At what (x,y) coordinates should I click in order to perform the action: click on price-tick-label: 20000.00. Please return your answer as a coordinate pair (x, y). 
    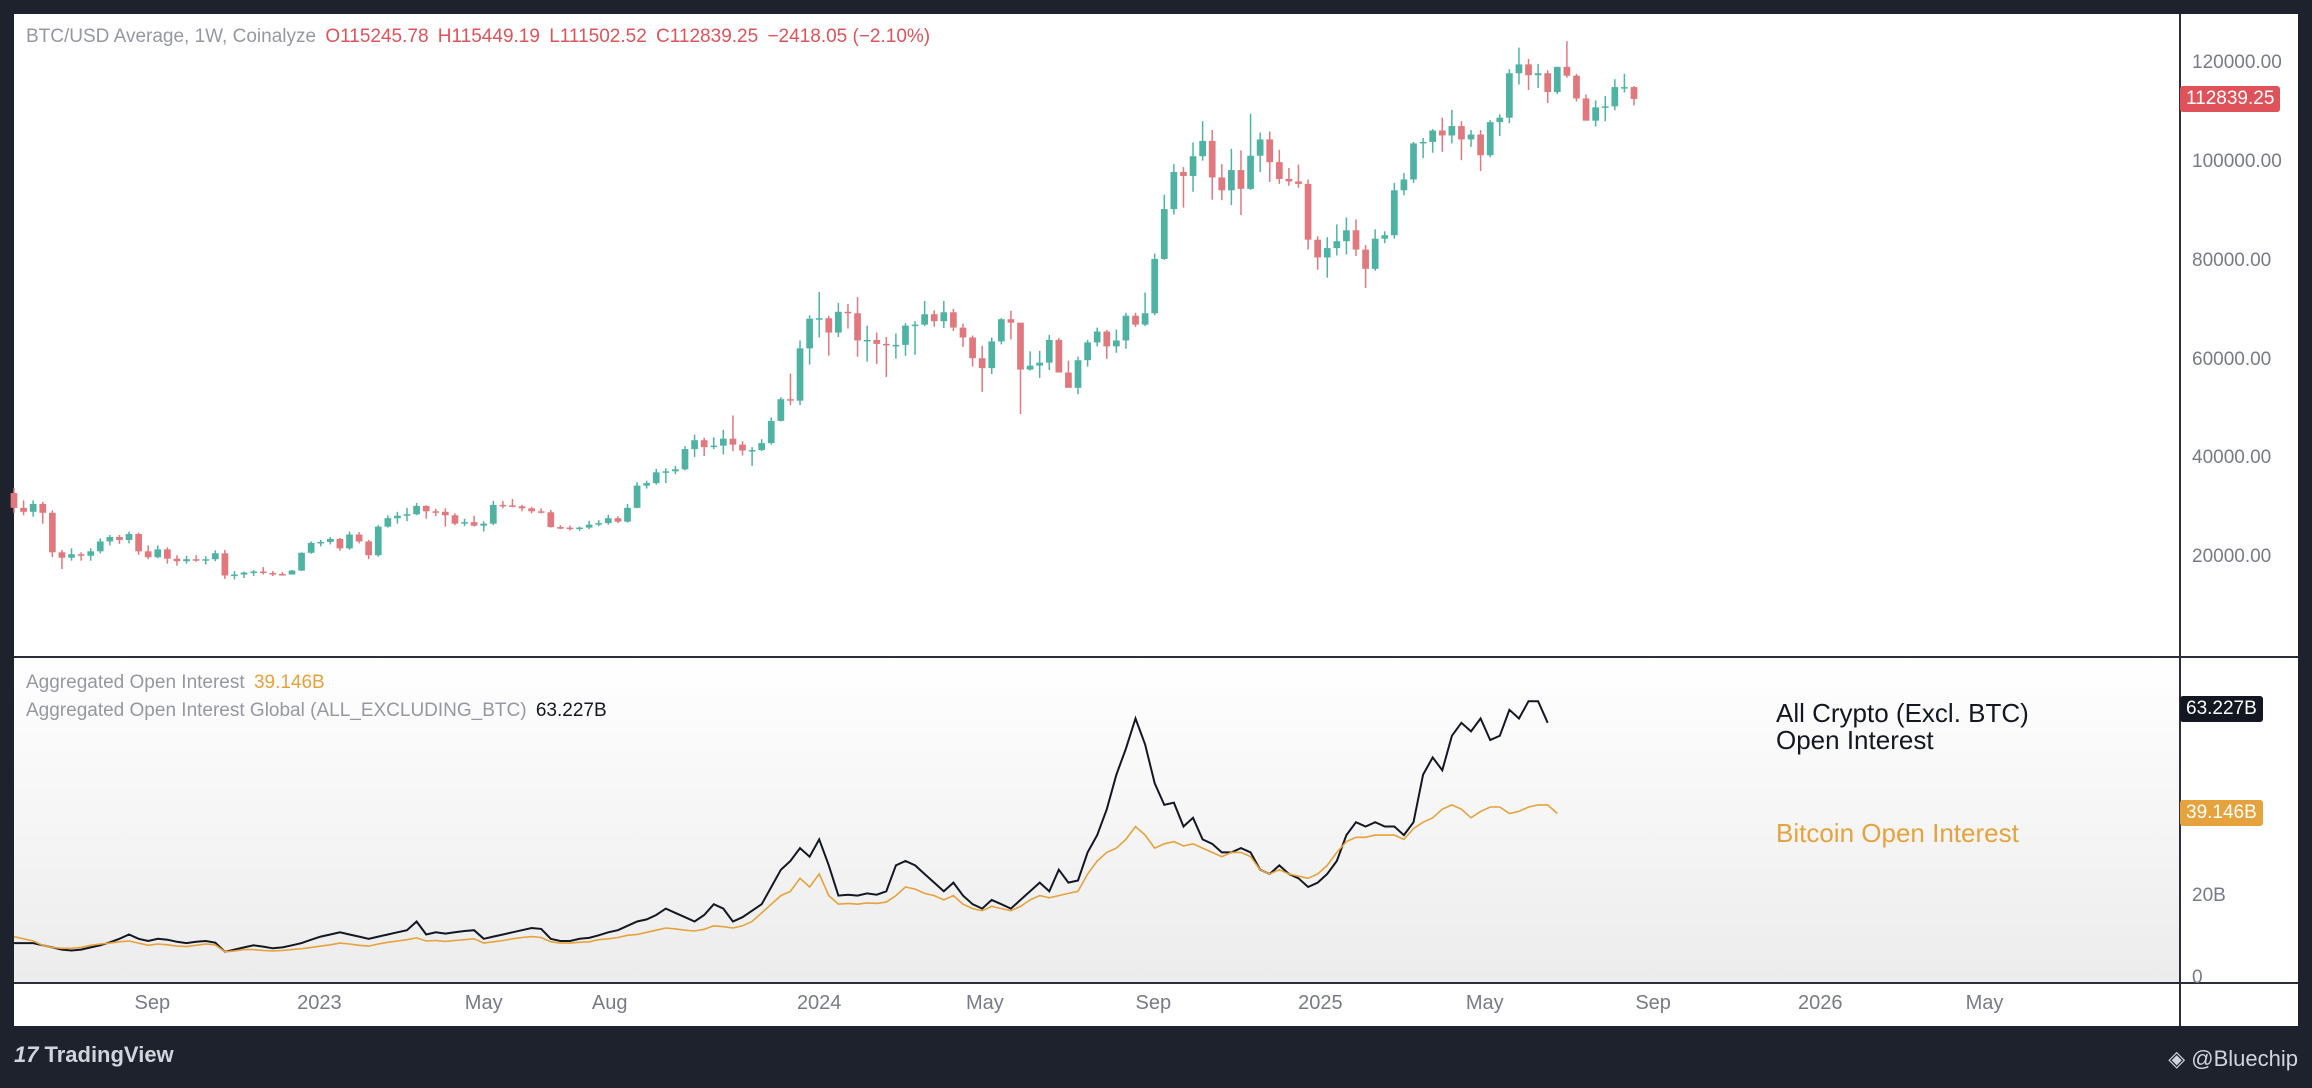
    Looking at the image, I should click on (2232, 557).